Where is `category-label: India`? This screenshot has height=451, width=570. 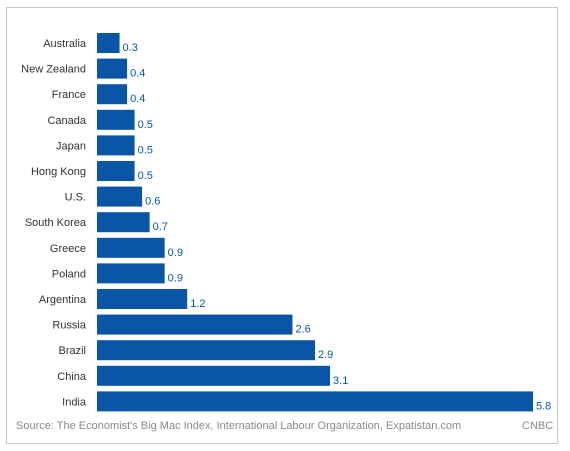 category-label: India is located at coordinates (74, 402).